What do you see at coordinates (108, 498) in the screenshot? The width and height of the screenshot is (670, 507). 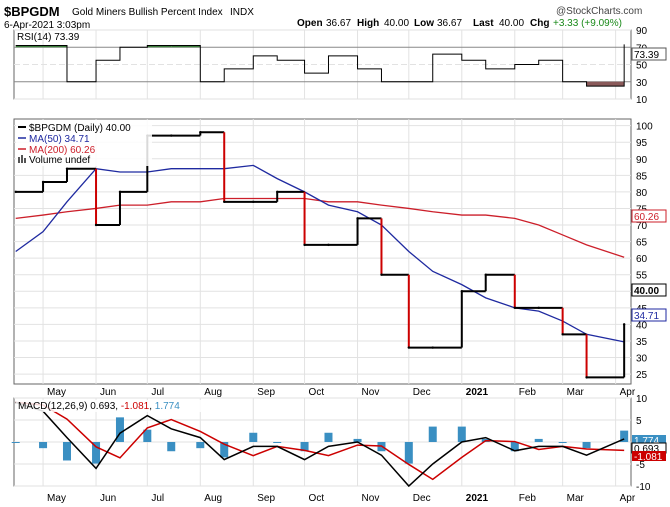 I see `x-tick-label: Jun` at bounding box center [108, 498].